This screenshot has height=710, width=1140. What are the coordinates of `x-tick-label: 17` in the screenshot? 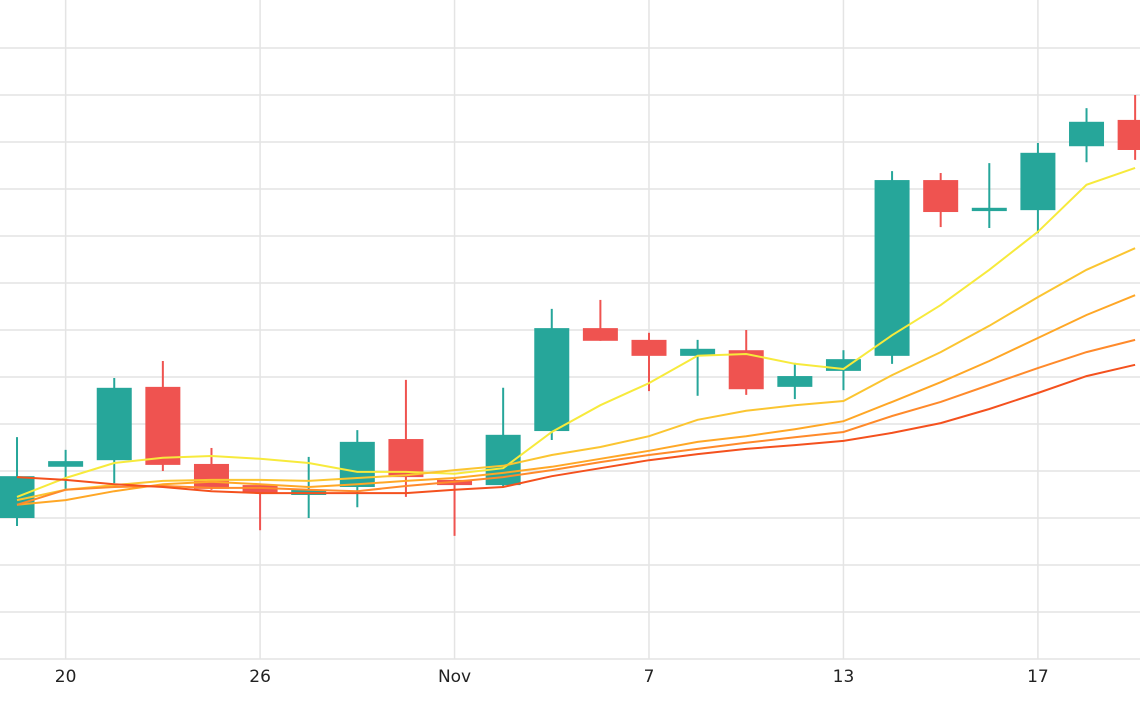 It's located at (1038, 677).